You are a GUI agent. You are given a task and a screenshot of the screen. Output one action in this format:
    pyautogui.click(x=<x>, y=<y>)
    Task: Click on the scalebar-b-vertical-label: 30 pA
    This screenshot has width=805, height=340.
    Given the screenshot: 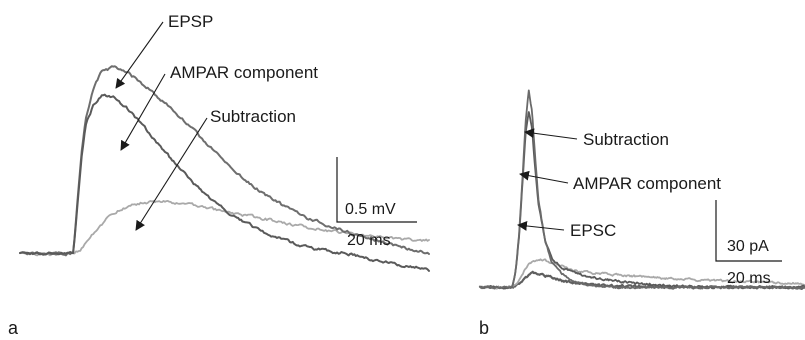 What is the action you would take?
    pyautogui.click(x=748, y=246)
    